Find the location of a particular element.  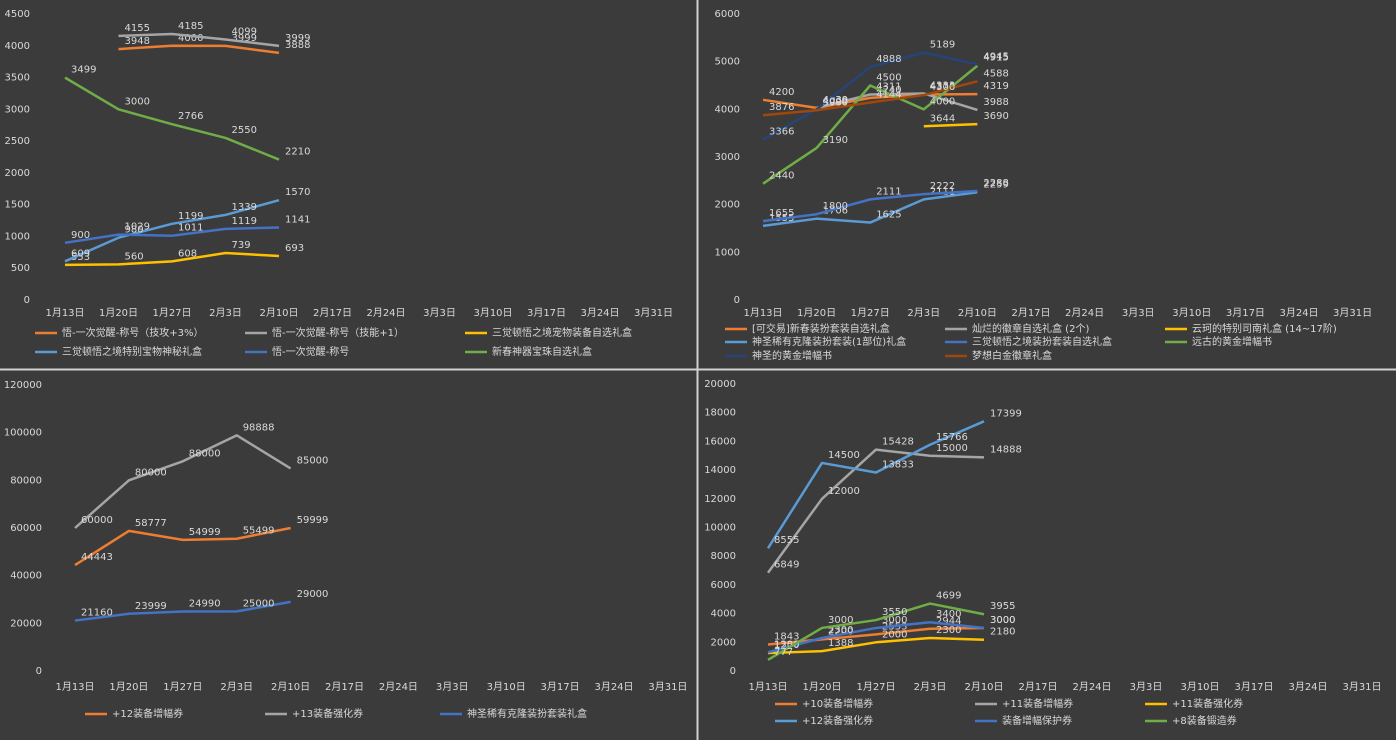

data-label: 2944 is located at coordinates (948, 621).